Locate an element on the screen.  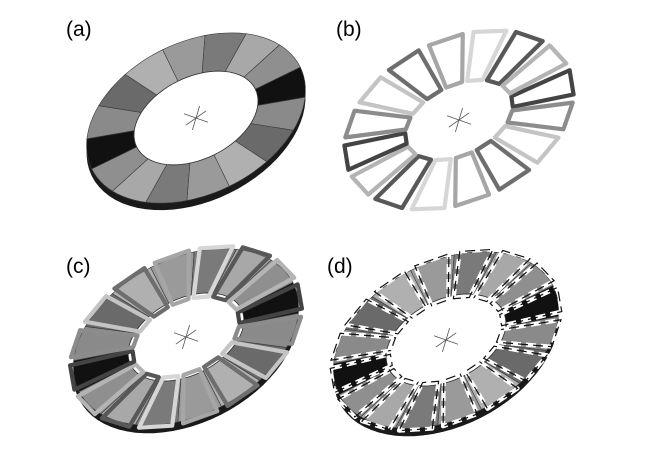
panel-label-d: (d) is located at coordinates (340, 266).